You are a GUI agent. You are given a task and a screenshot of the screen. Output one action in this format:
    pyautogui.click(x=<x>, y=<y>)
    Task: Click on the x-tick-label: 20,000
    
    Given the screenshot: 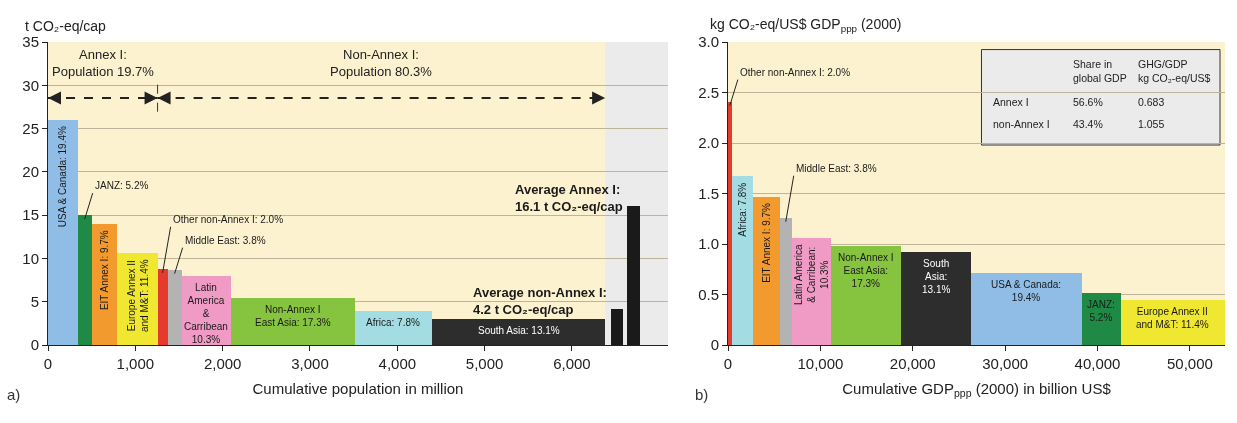 What is the action you would take?
    pyautogui.click(x=912, y=363)
    